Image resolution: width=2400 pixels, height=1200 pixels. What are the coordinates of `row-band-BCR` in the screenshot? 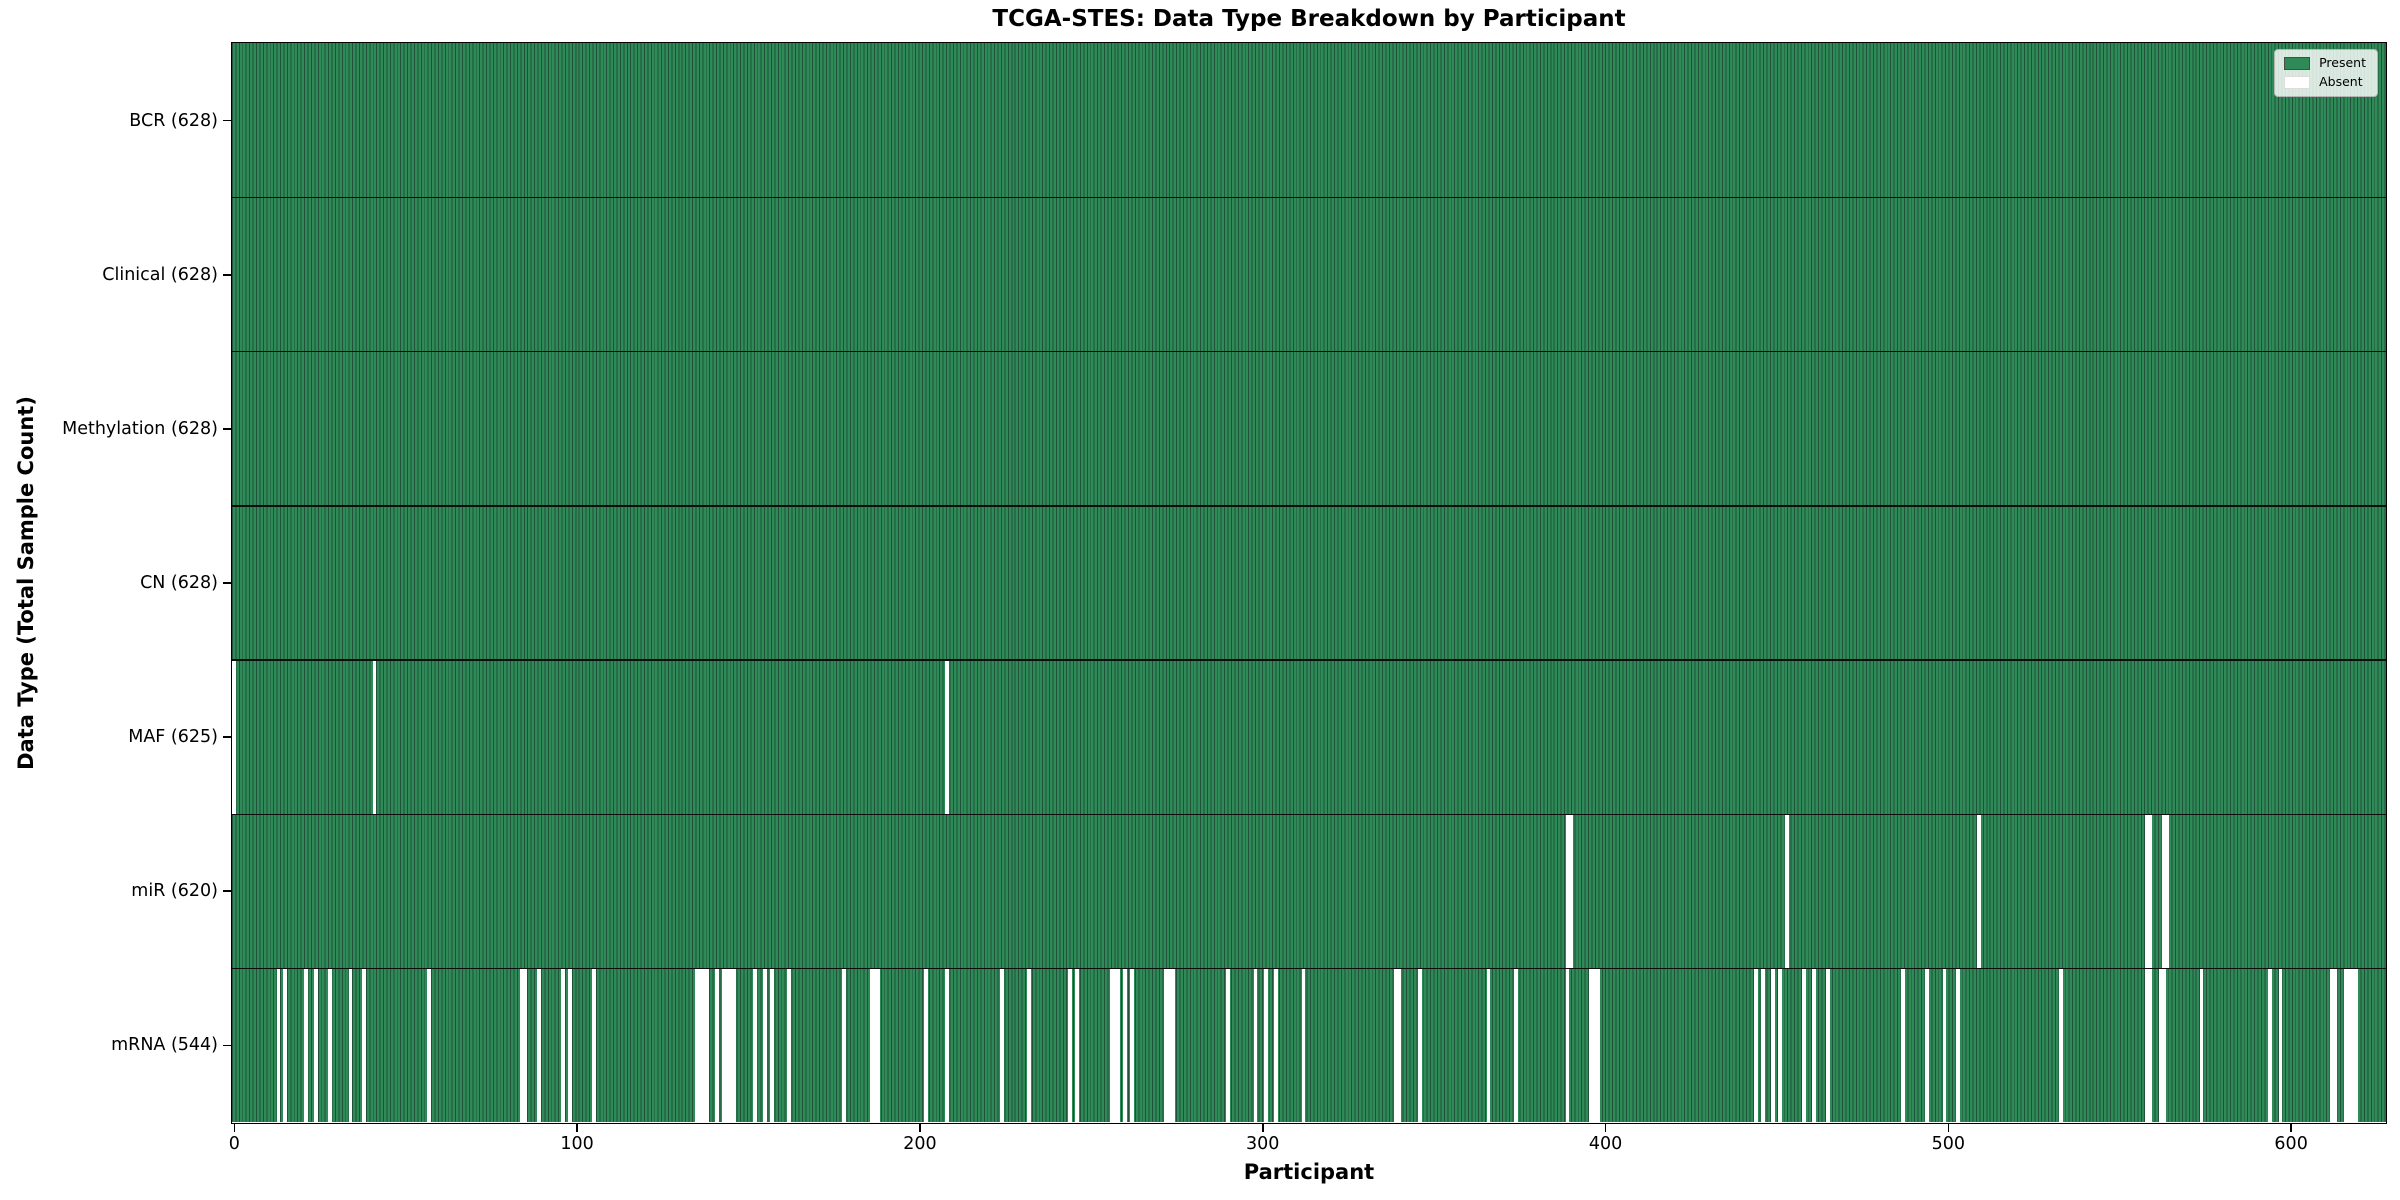 It's located at (1309, 120).